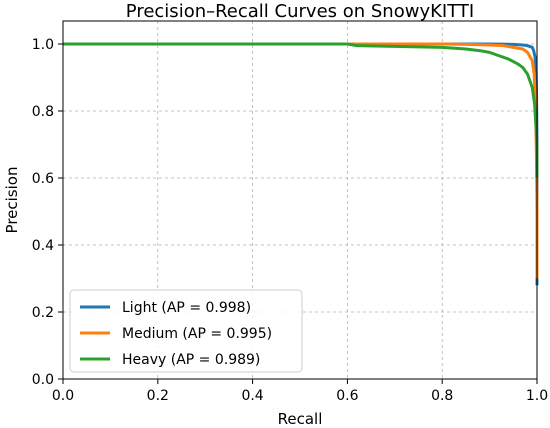 This screenshot has height=428, width=550. Describe the element at coordinates (300, 11) in the screenshot. I see `chart-title: Precision–Recall Curves on SnowyKITTI` at that location.